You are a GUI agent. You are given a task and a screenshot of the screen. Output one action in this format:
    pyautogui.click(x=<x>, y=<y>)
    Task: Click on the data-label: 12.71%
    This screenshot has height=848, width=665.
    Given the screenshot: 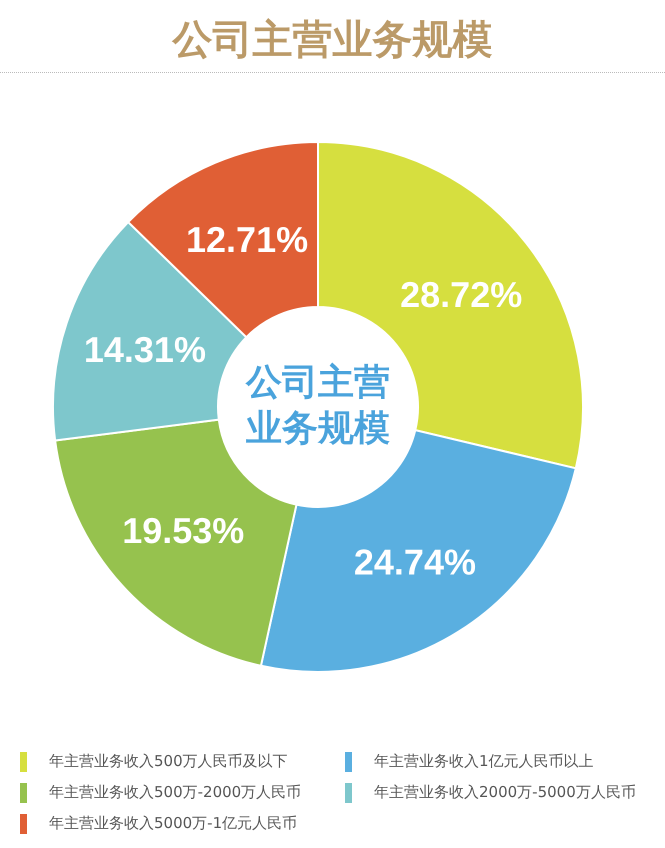 What is the action you would take?
    pyautogui.click(x=247, y=239)
    